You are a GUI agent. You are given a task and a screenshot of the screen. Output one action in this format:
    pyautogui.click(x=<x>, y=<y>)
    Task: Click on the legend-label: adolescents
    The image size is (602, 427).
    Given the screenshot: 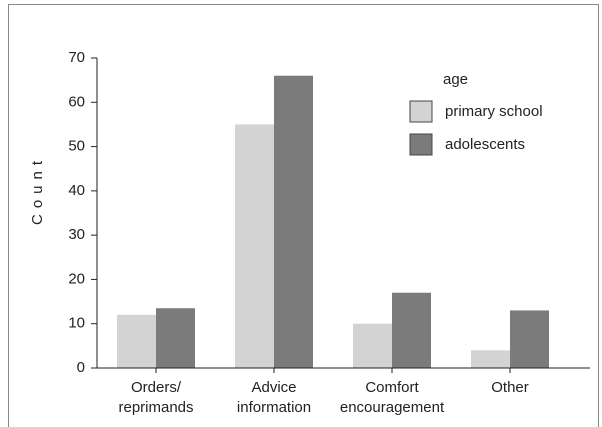 What is the action you would take?
    pyautogui.click(x=485, y=144)
    